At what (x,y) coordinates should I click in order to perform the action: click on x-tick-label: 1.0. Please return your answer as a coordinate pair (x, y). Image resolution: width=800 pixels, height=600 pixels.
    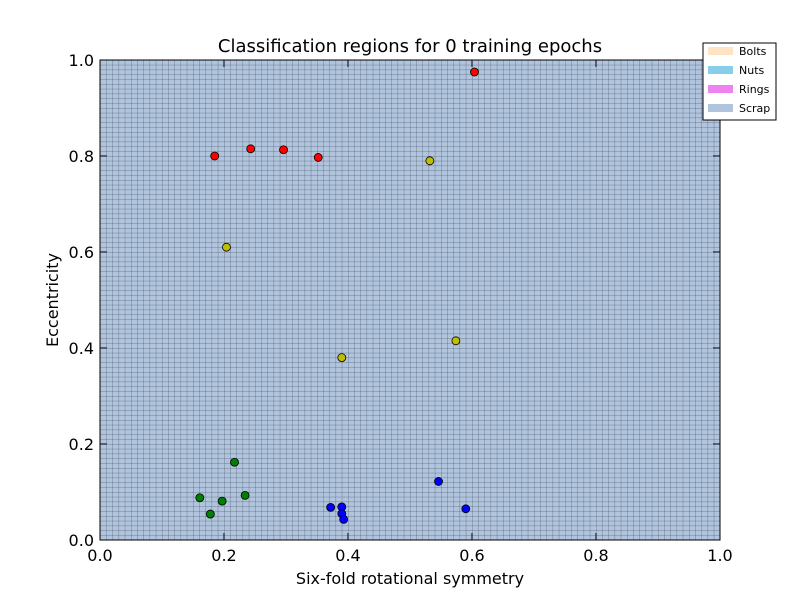
    Looking at the image, I should click on (719, 555).